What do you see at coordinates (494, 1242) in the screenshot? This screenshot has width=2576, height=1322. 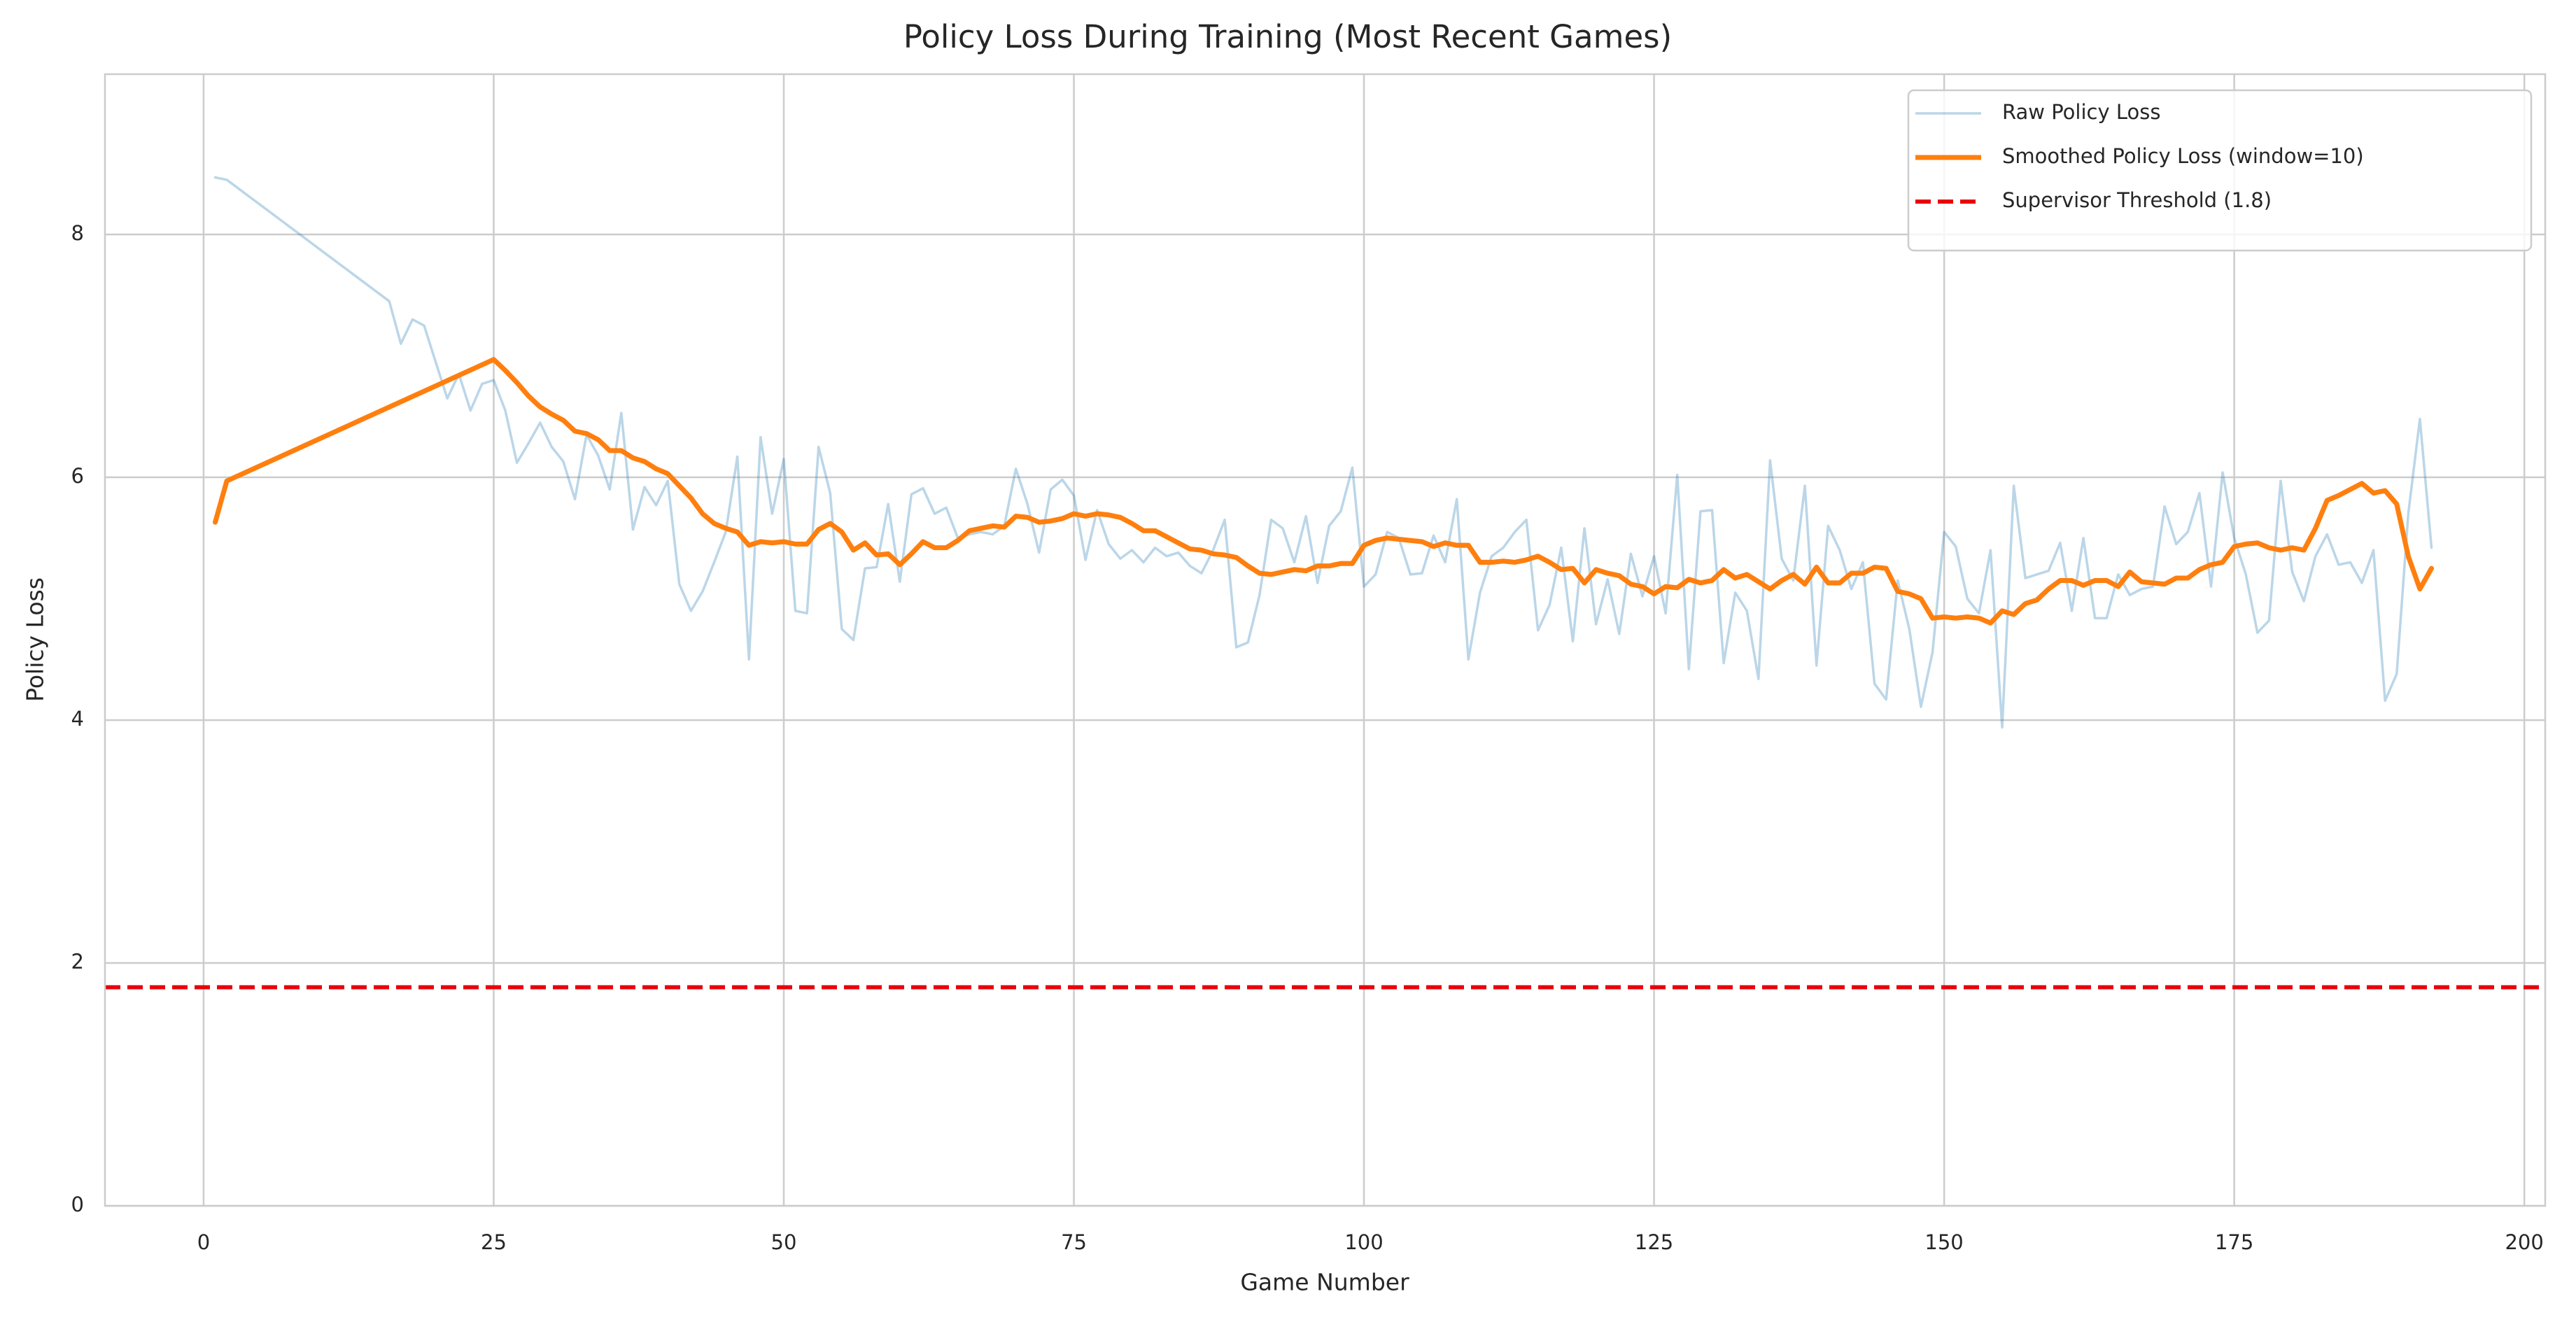 I see `x-tick-label: 25` at bounding box center [494, 1242].